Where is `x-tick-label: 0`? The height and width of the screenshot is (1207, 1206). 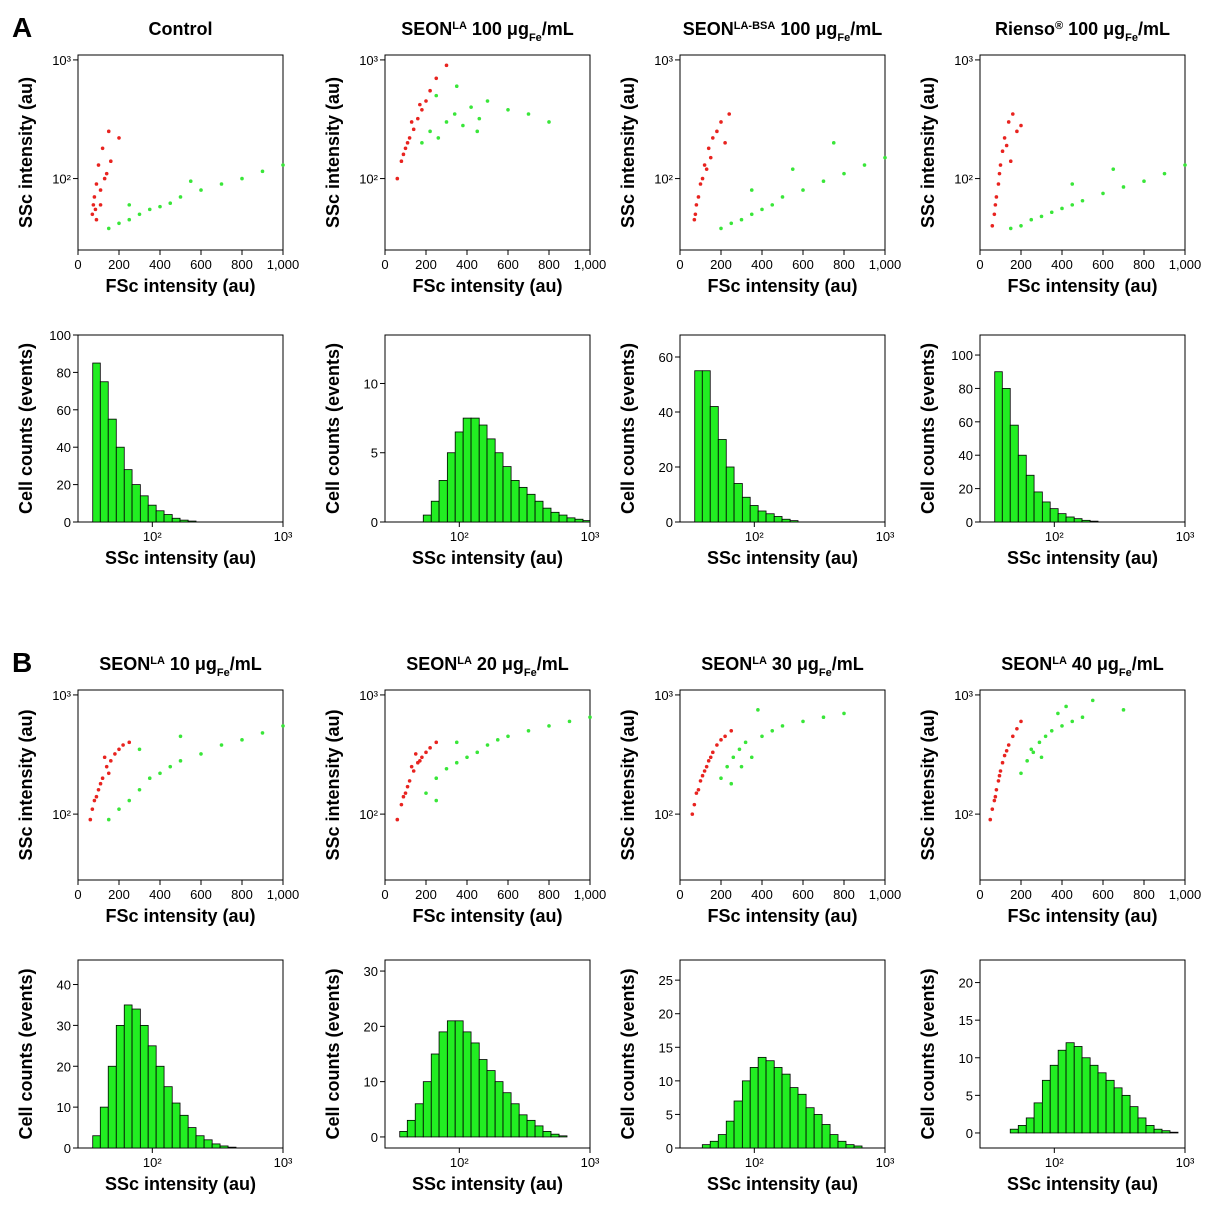
x-tick-label: 0 is located at coordinates (979, 894).